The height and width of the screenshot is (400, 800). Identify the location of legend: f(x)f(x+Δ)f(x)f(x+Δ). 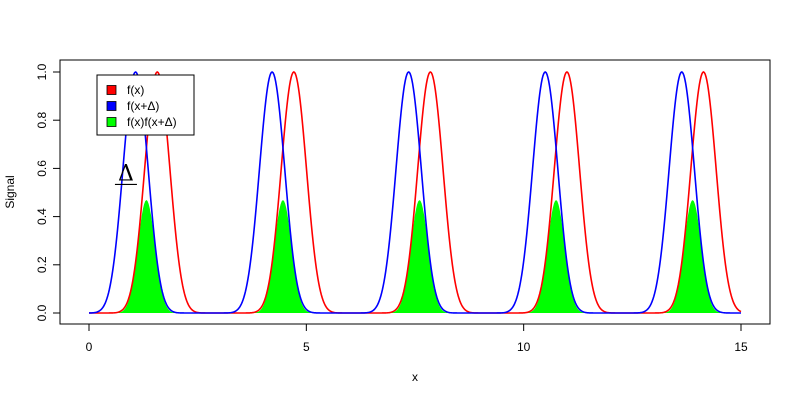
(145, 105).